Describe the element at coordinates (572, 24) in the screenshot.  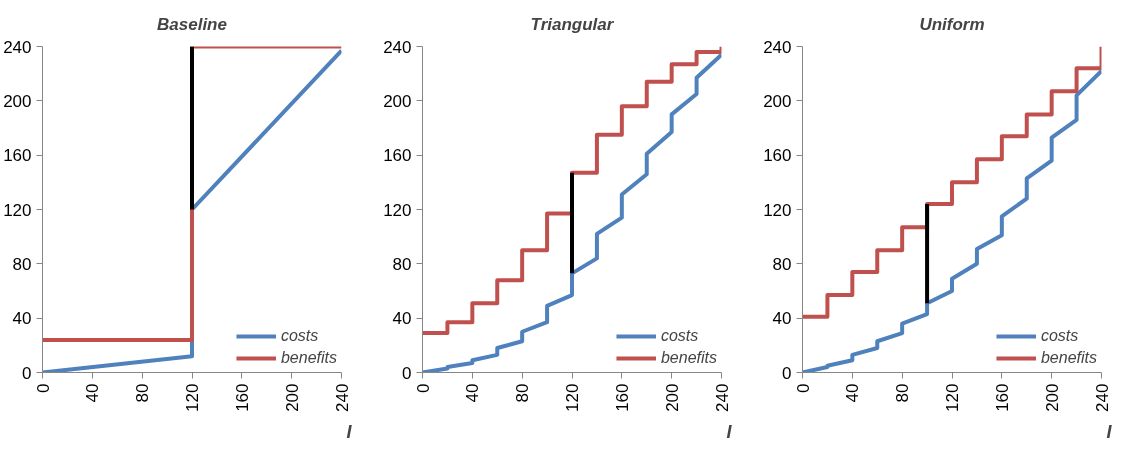
I see `chart-title: Triangular` at that location.